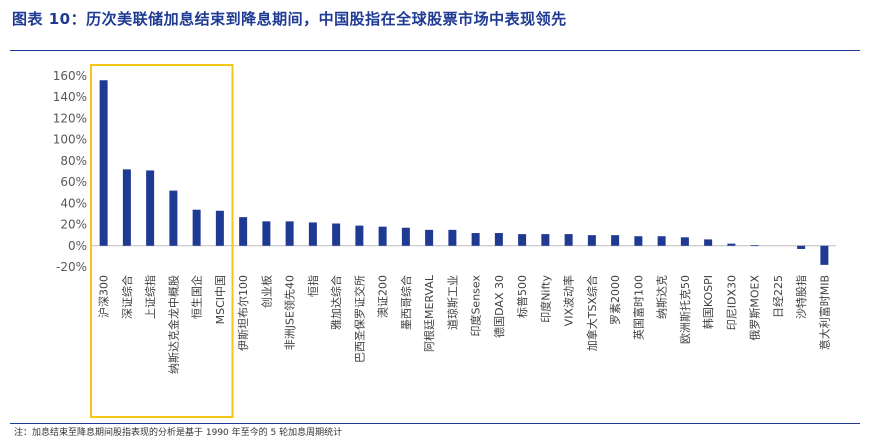  What do you see at coordinates (429, 313) in the screenshot?
I see `x-tick-label: 阿根廷MERVAL` at bounding box center [429, 313].